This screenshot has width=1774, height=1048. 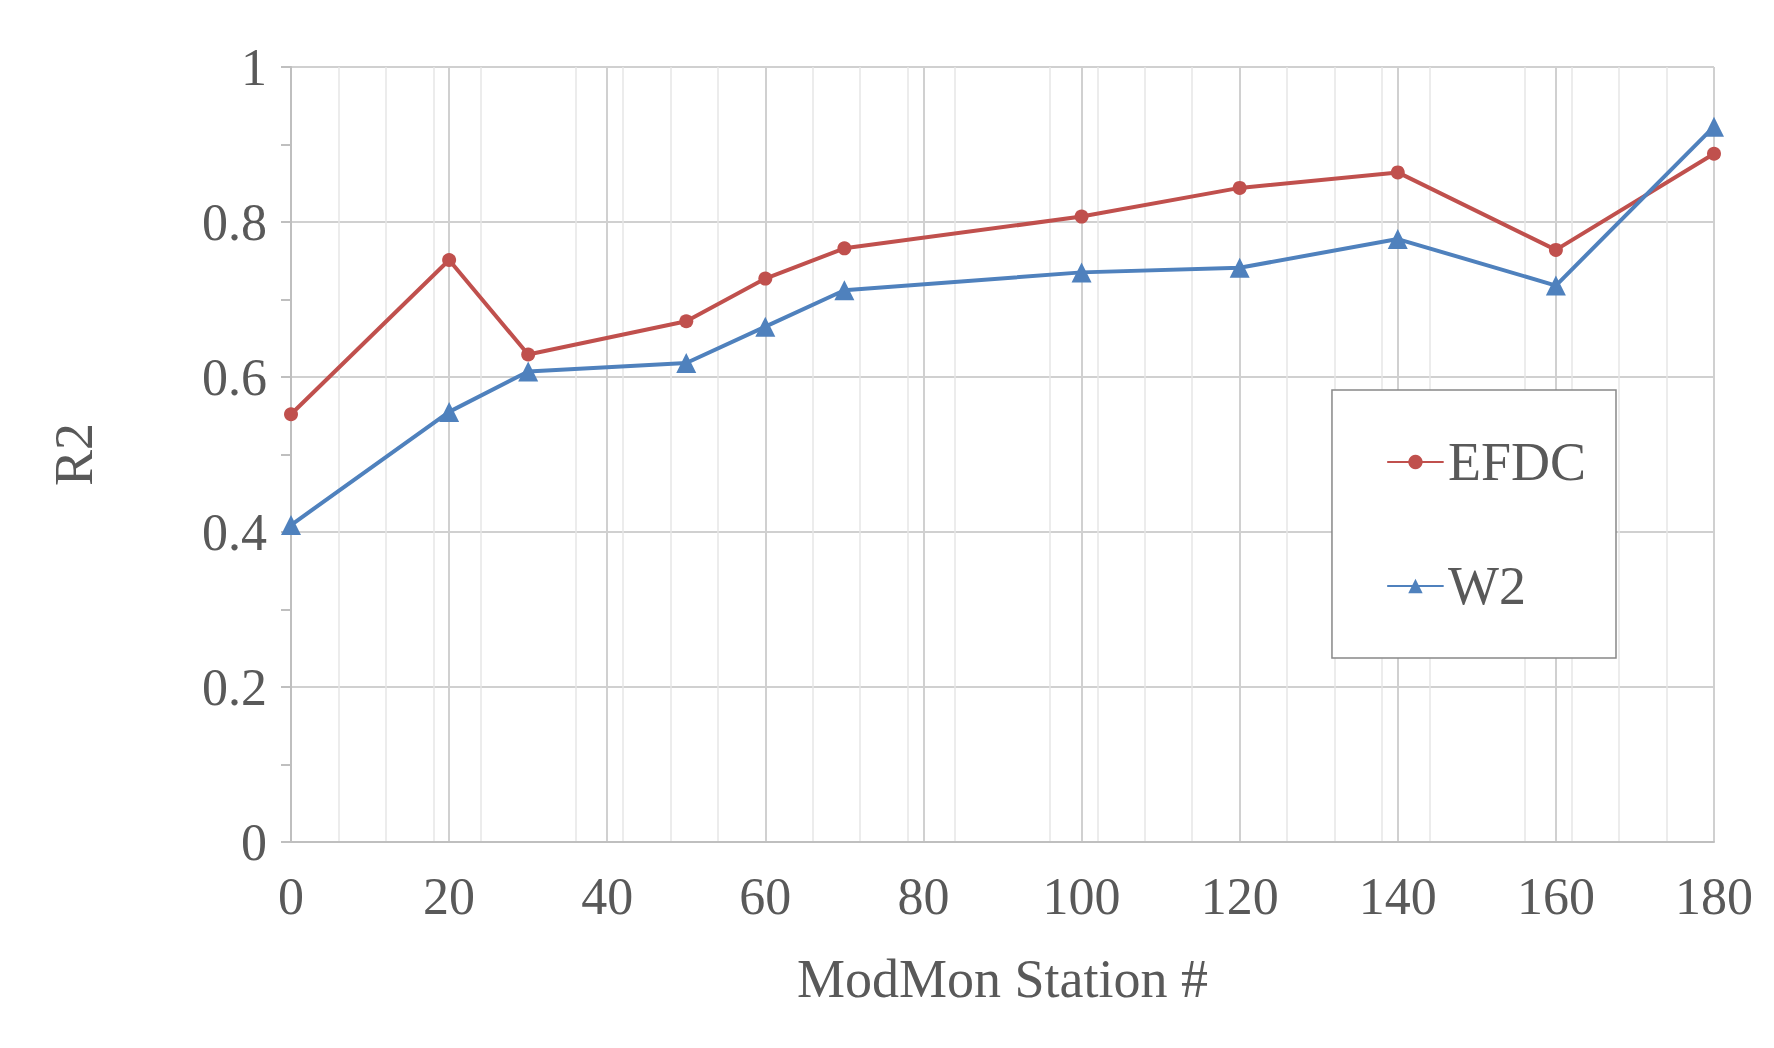 What do you see at coordinates (74, 454) in the screenshot?
I see `y-axis-title: R2` at bounding box center [74, 454].